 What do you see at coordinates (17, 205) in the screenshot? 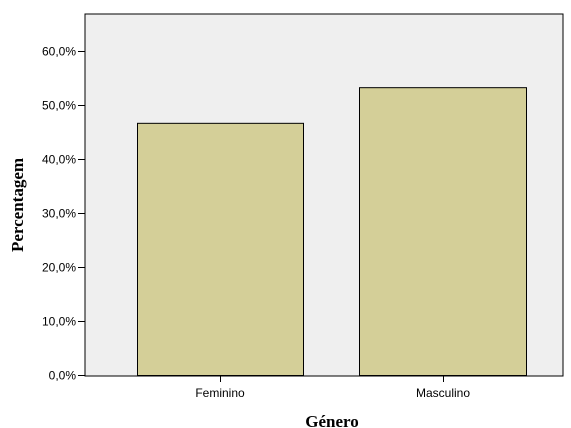
I see `y-axis-title: Percentagem` at bounding box center [17, 205].